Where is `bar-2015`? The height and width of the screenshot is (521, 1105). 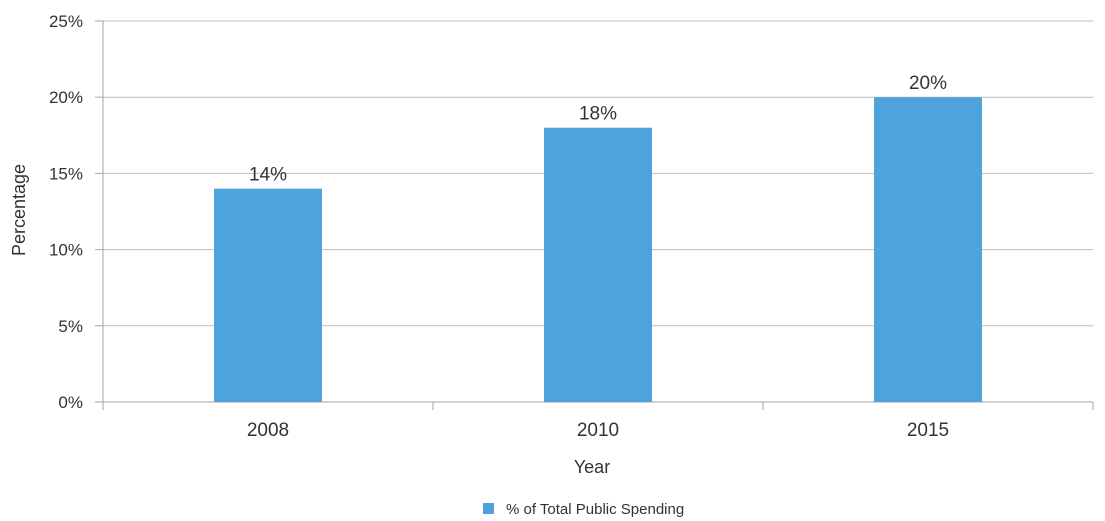
bar-2015 is located at coordinates (928, 249).